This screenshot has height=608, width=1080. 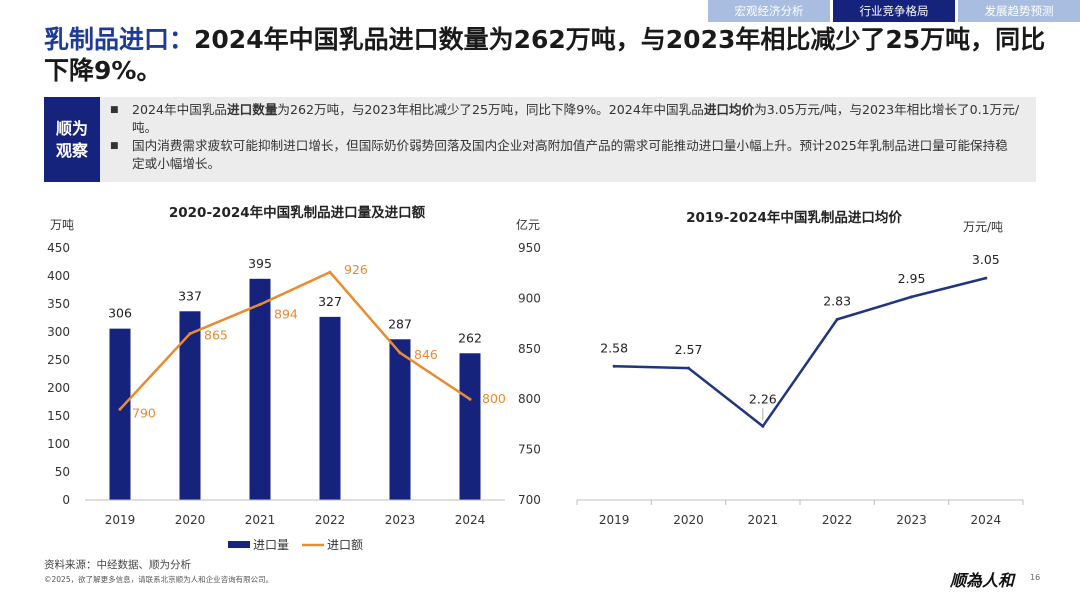 What do you see at coordinates (58, 416) in the screenshot?
I see `chart1-left-tick: 150` at bounding box center [58, 416].